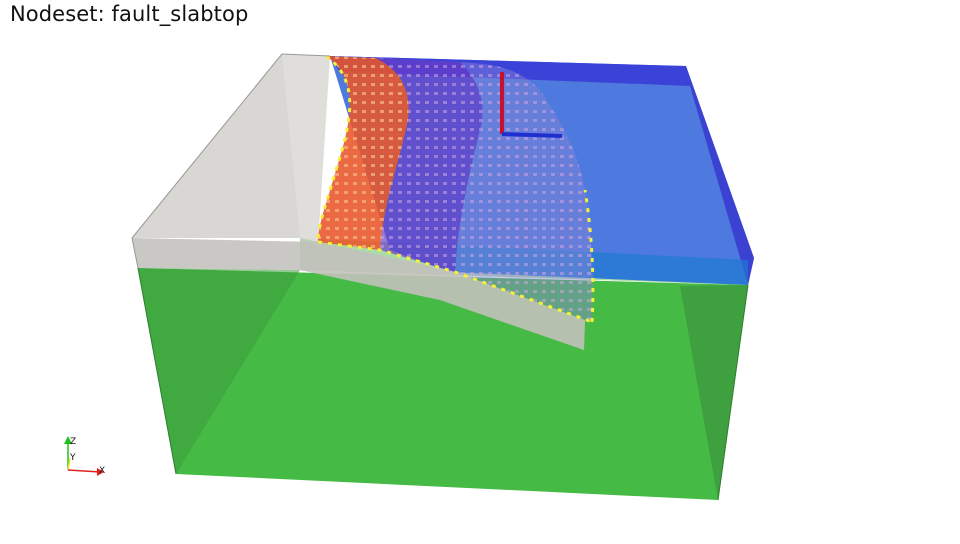 The width and height of the screenshot is (960, 544). I want to click on nodeset-title: Nodeset: fault_slabtop, so click(129, 14).